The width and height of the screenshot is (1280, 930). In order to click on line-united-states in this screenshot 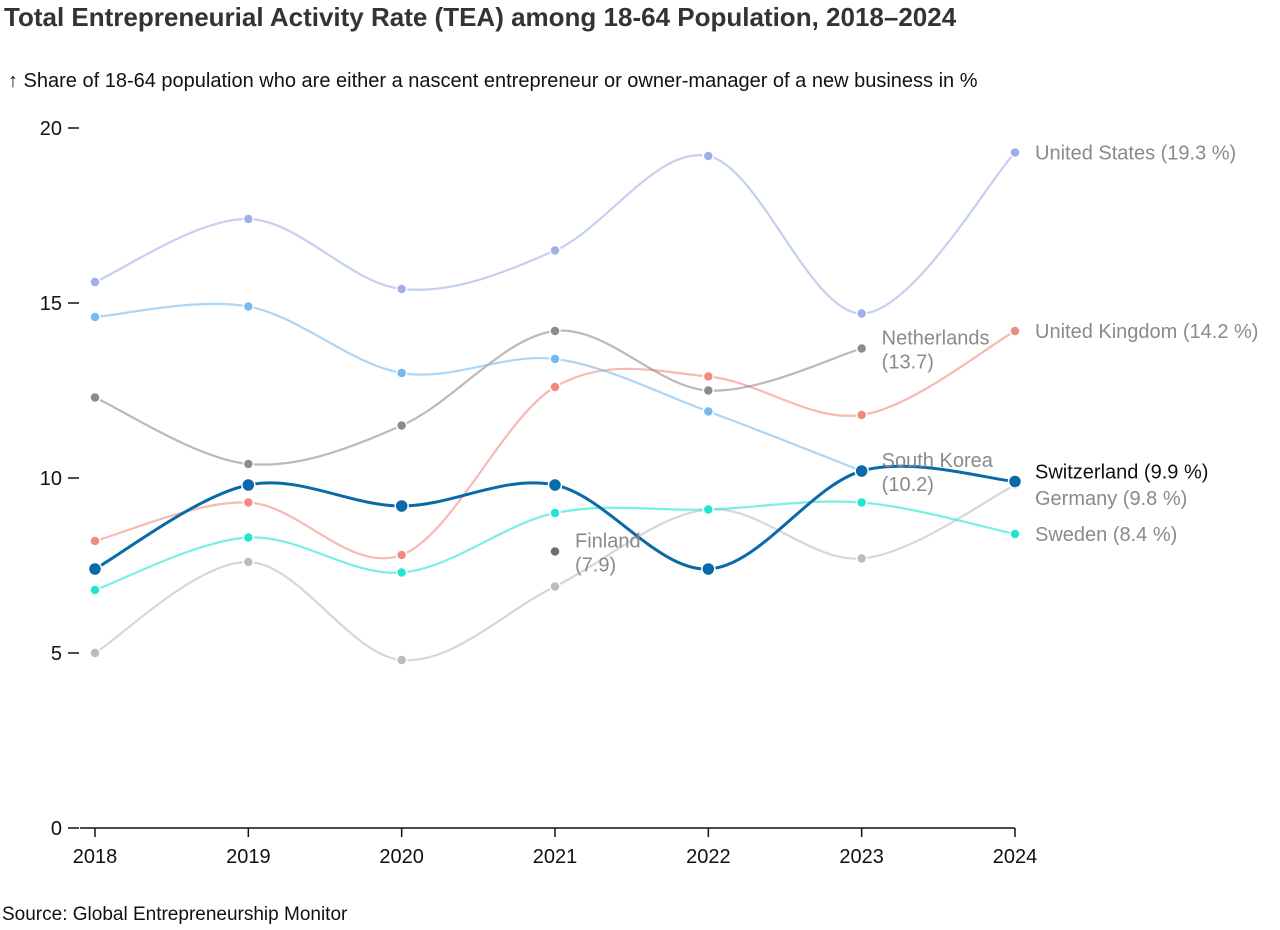, I will do `click(555, 233)`.